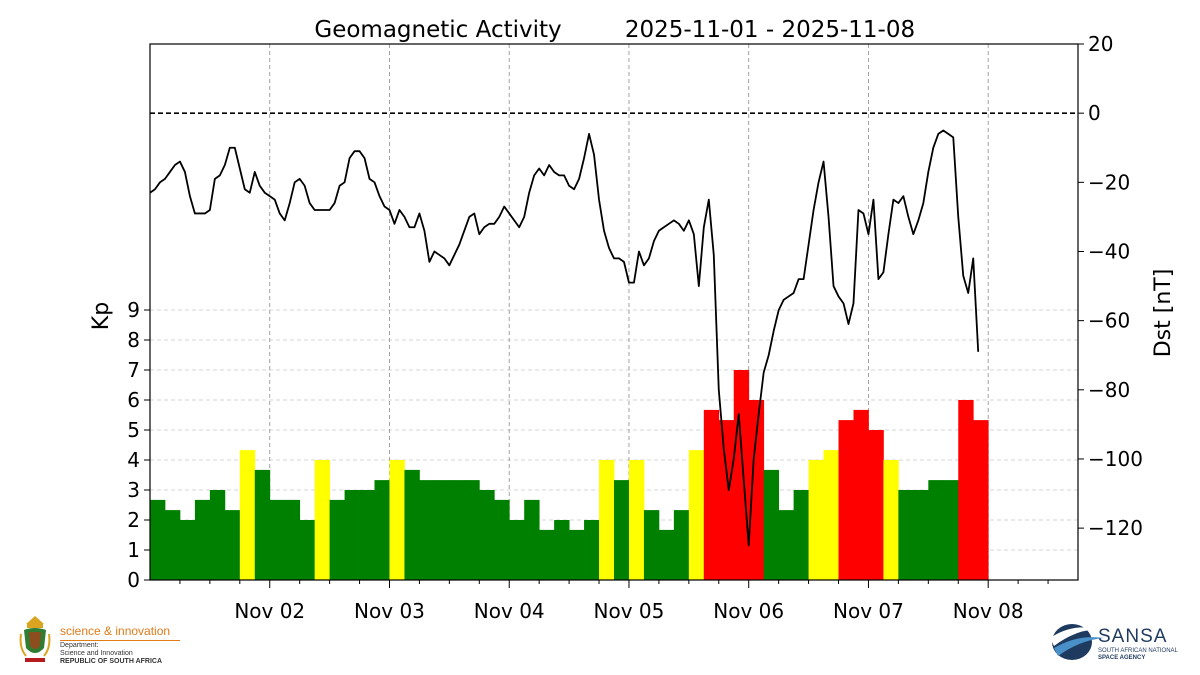  I want to click on x-tick-label: Nov 07, so click(868, 611).